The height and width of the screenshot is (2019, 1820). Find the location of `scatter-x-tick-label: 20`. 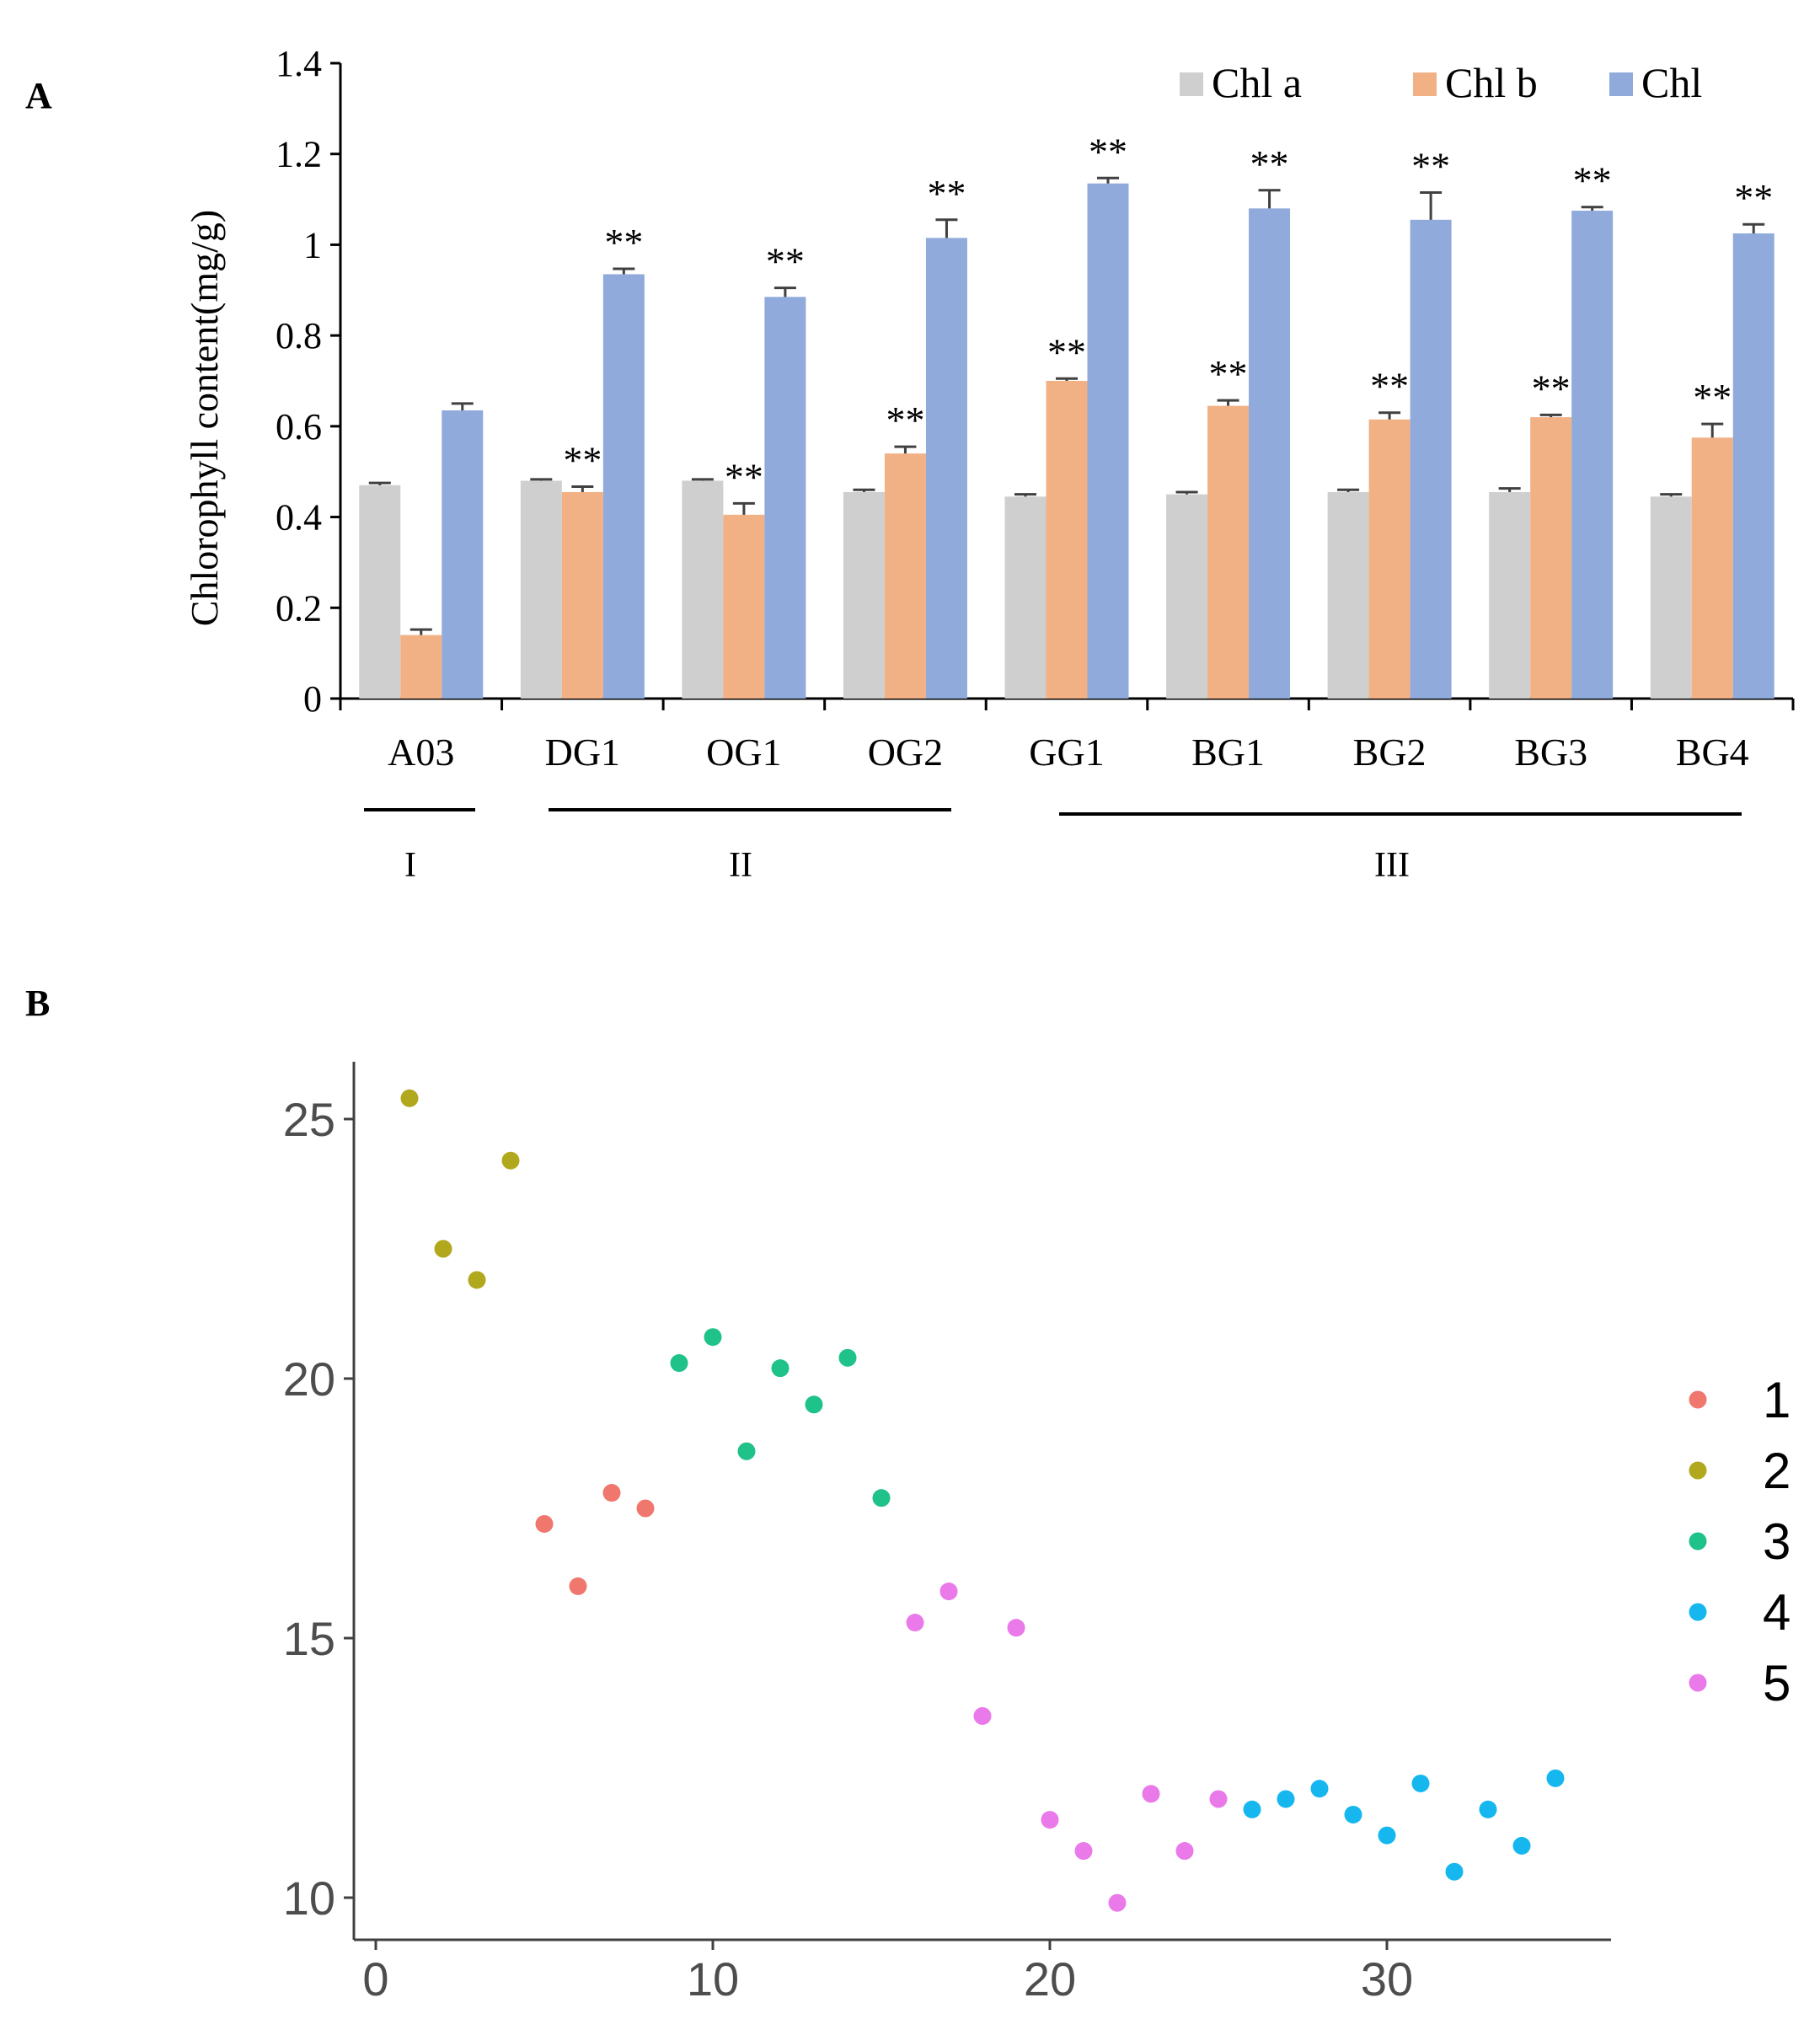

scatter-x-tick-label: 20 is located at coordinates (1050, 1979).